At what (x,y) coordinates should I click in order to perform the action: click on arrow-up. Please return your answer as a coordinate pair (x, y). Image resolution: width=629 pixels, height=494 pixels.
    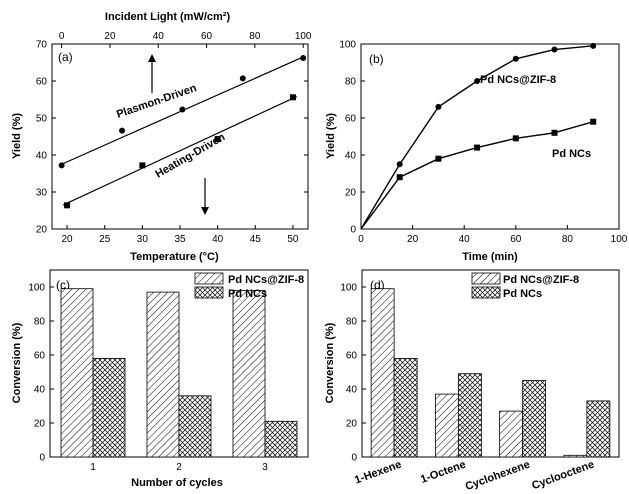
    Looking at the image, I should click on (152, 73).